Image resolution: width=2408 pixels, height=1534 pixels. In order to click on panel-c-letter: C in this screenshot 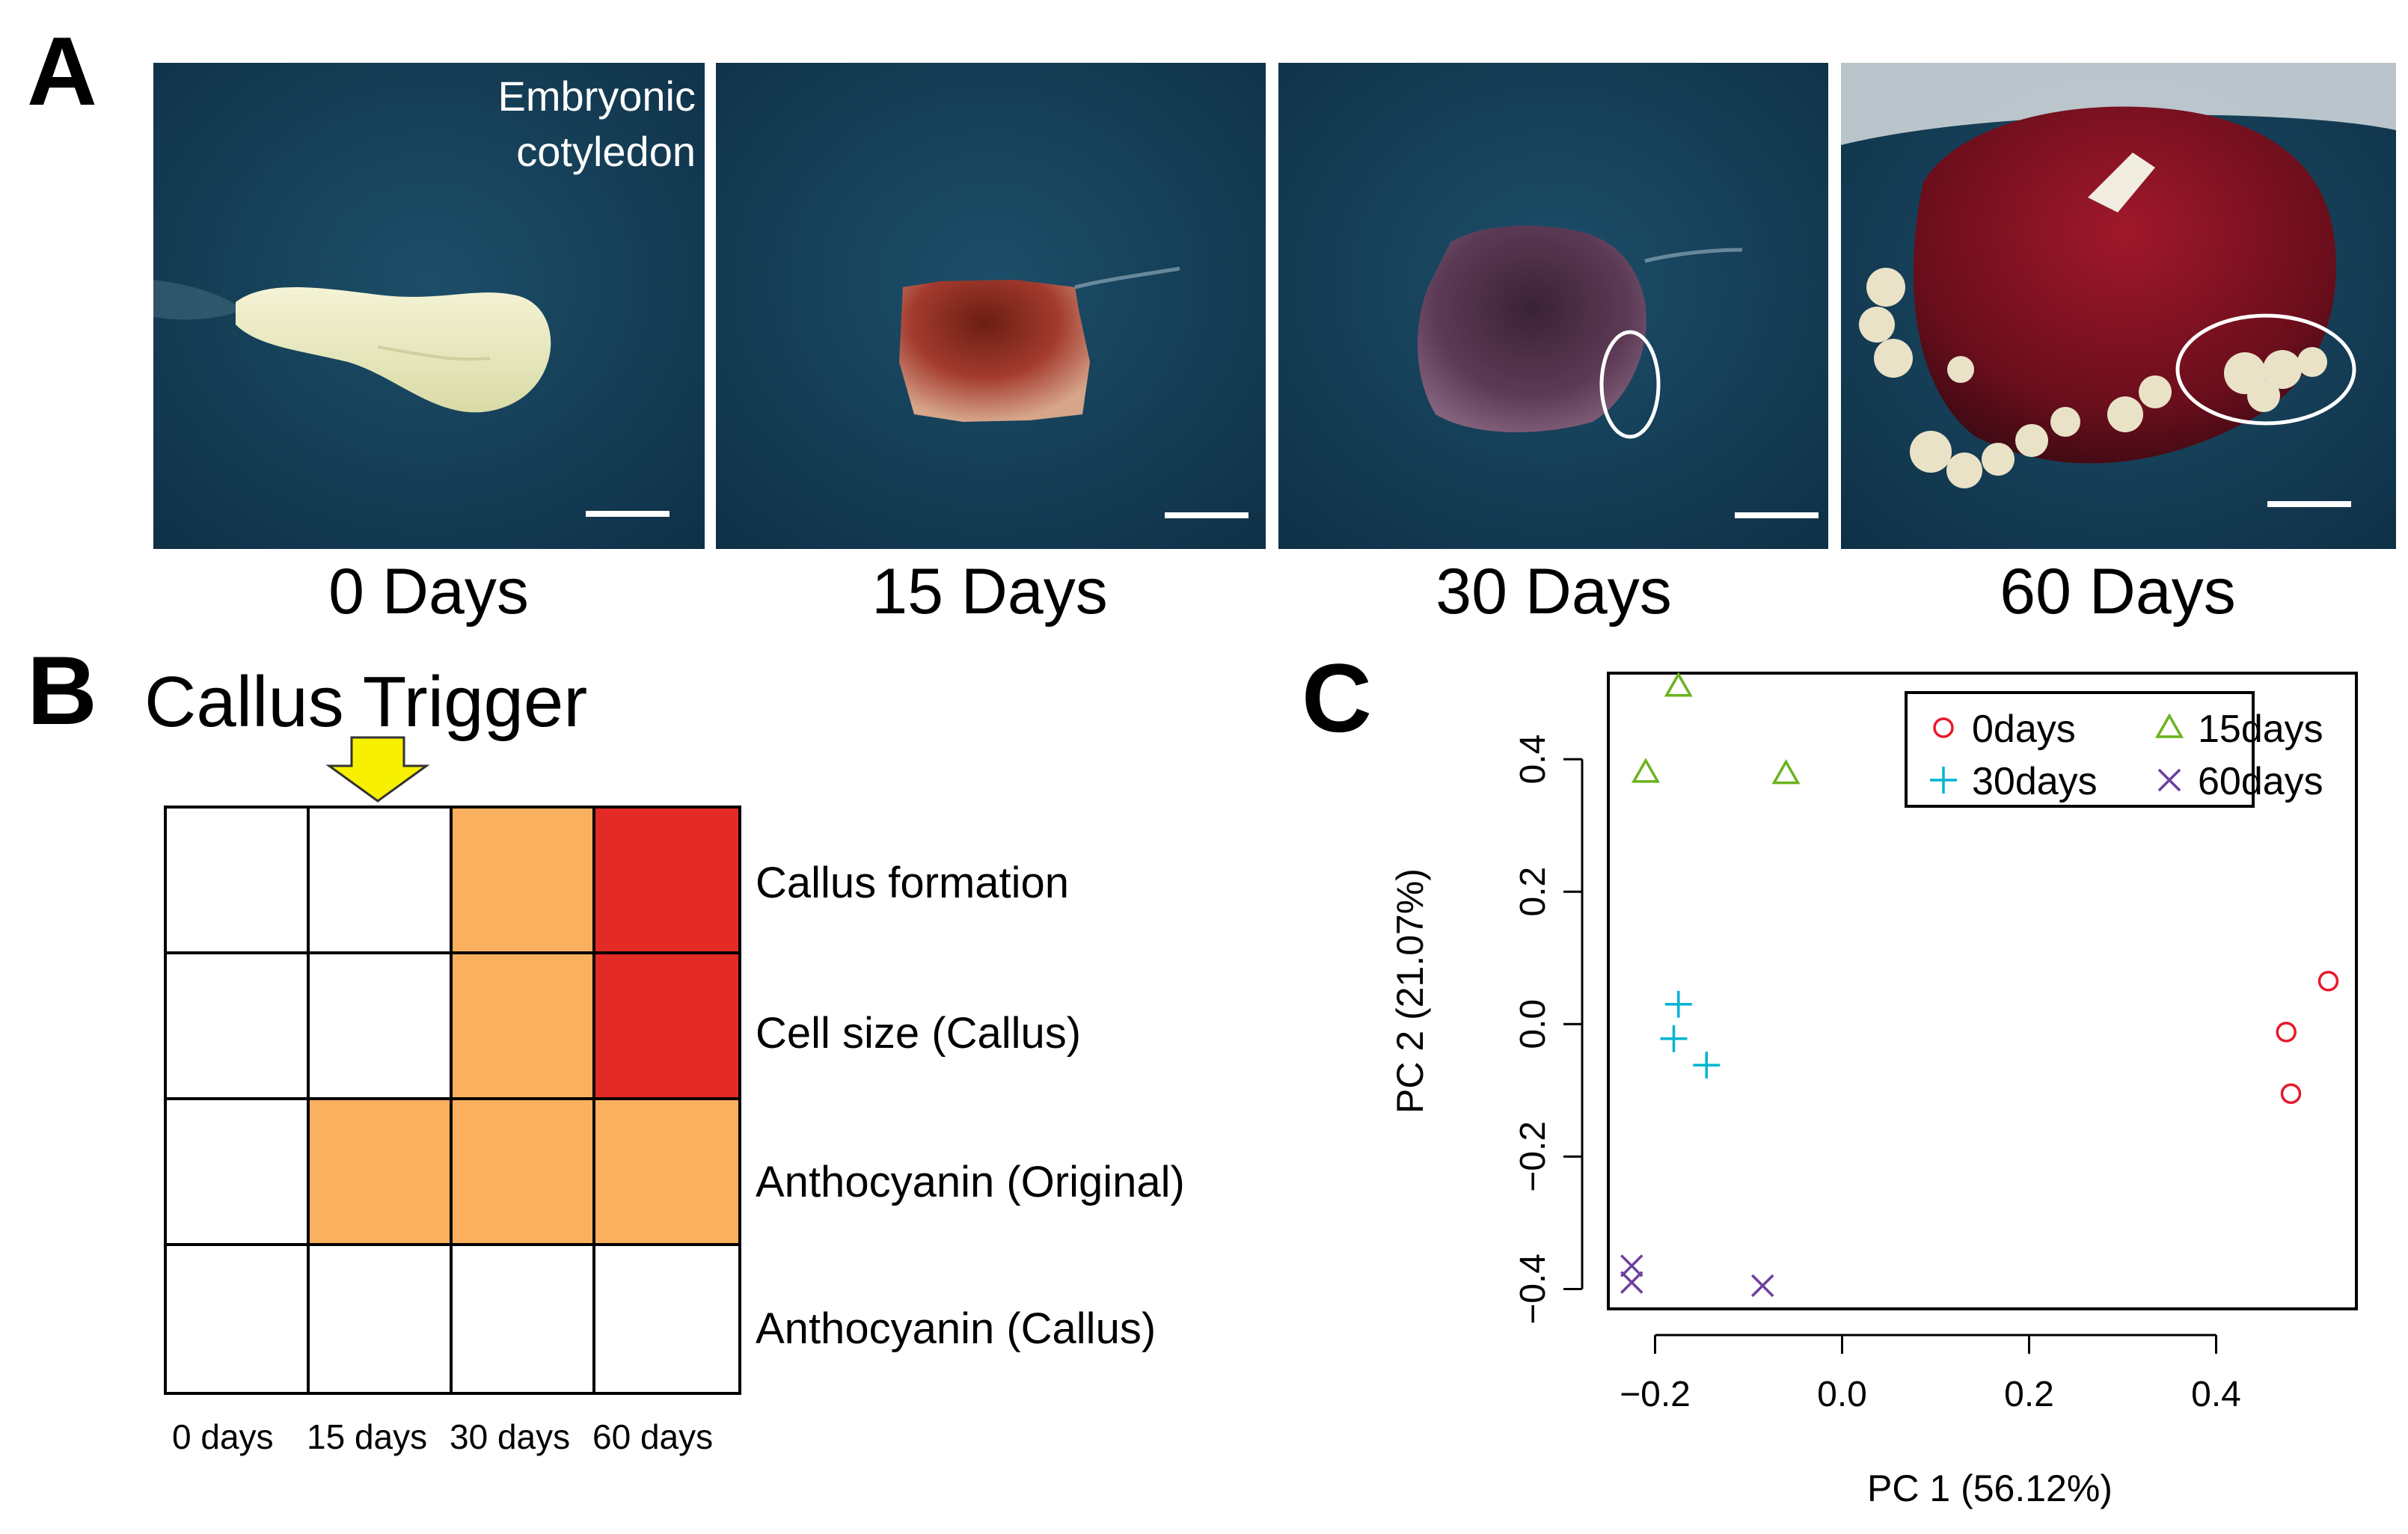, I will do `click(1337, 697)`.